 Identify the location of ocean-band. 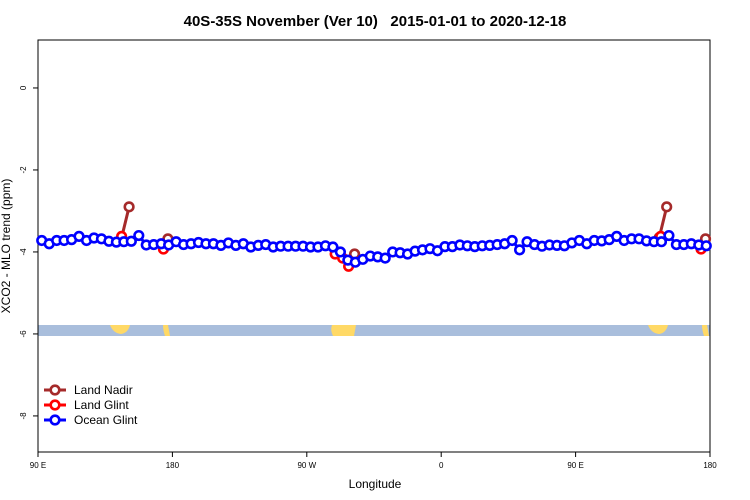
(374, 330).